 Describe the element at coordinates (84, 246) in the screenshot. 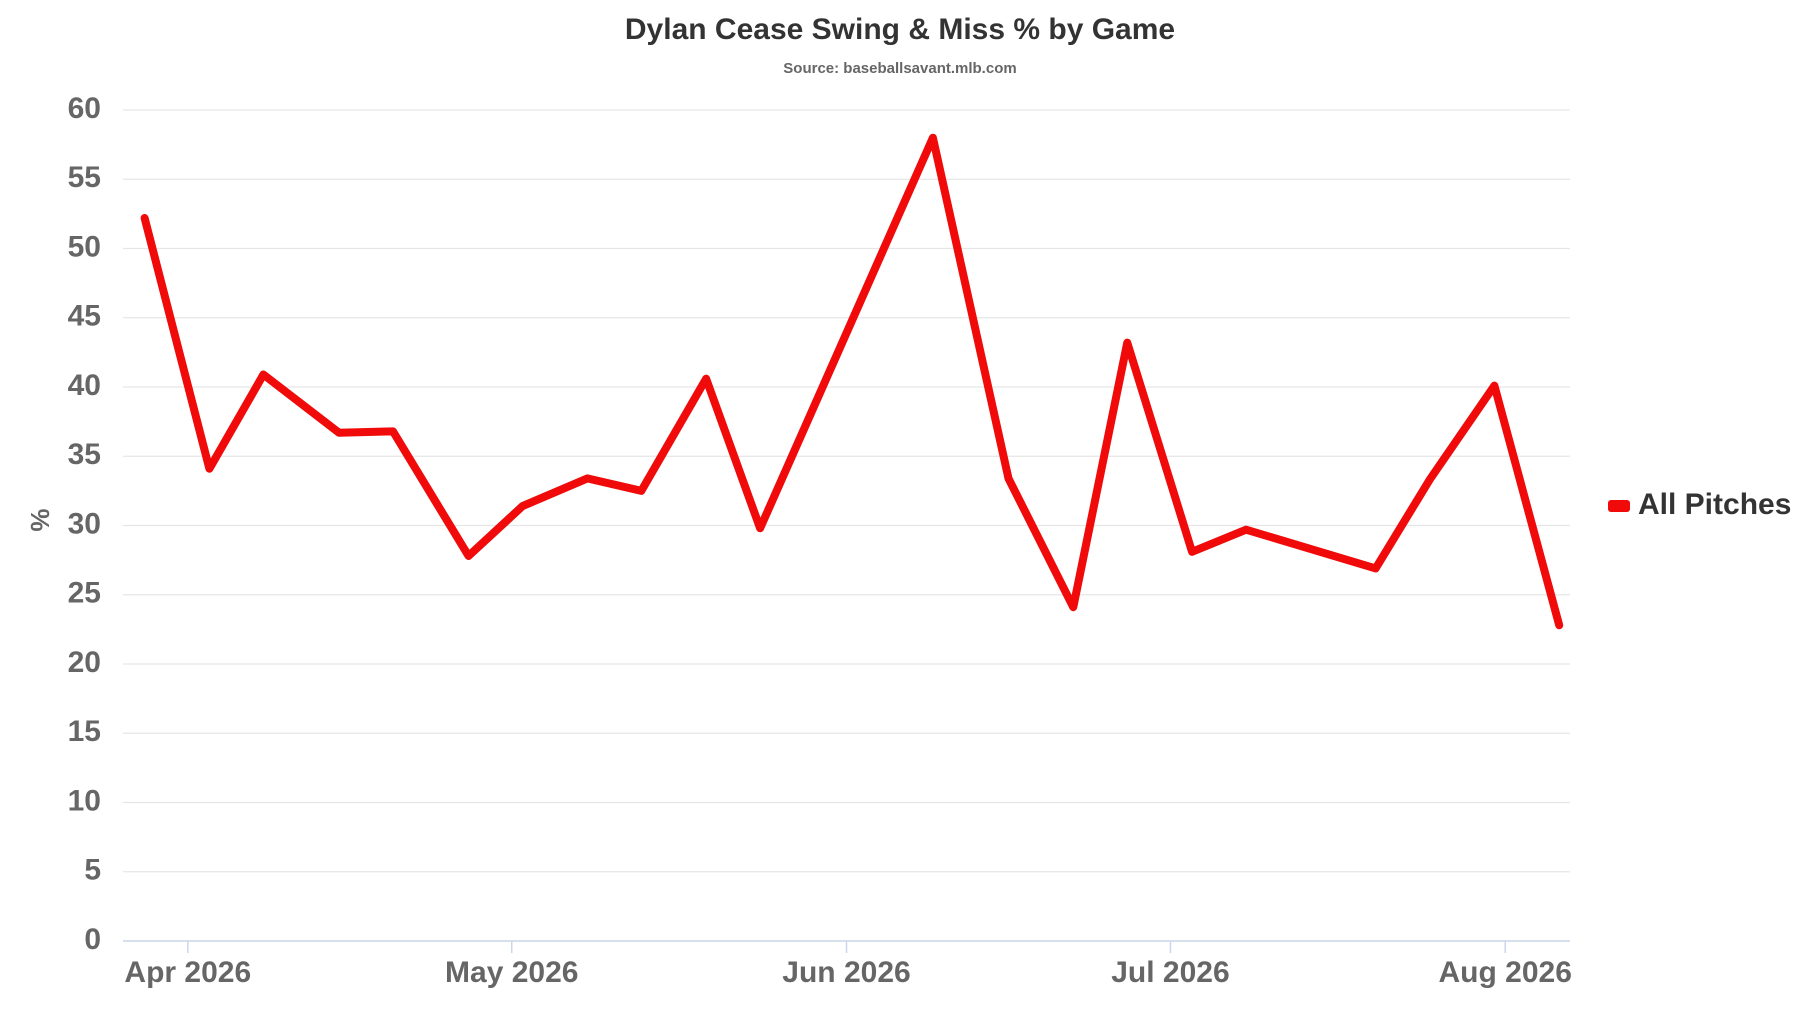

I see `y-tick-label: 50` at that location.